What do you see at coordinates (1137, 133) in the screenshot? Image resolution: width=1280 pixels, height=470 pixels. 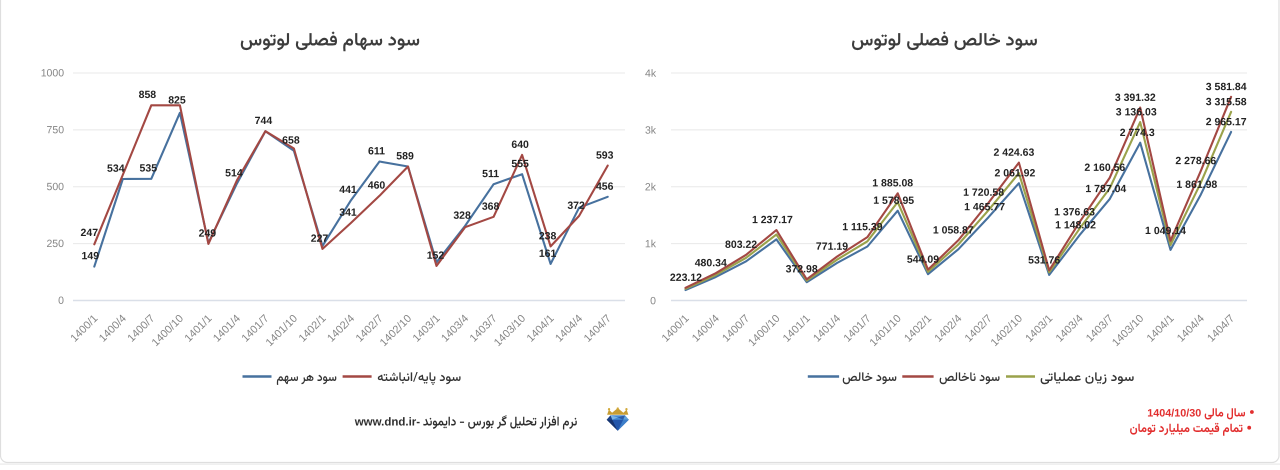 I see `svg-text: 2 774.3` at bounding box center [1137, 133].